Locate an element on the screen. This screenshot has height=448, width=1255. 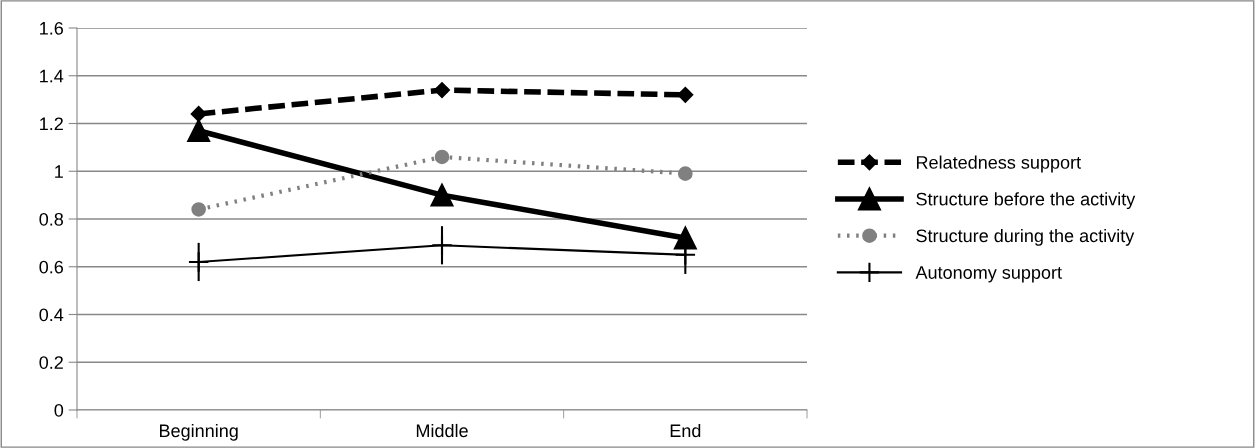
y-tick-label: 1.2 is located at coordinates (51, 124).